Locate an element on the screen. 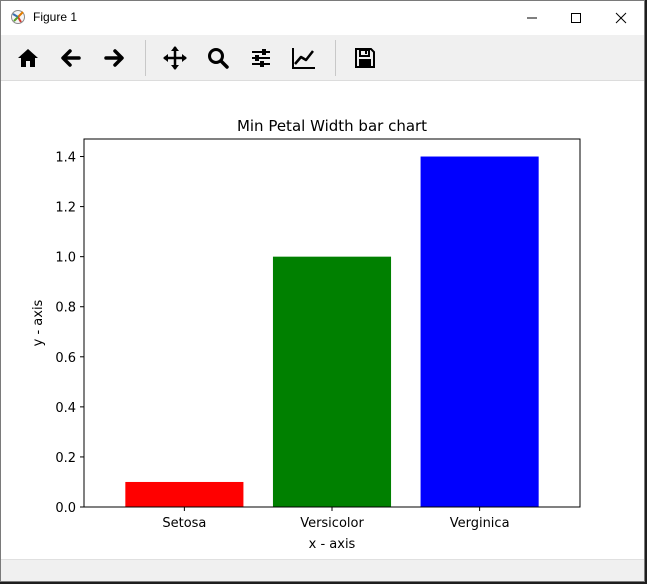 This screenshot has width=647, height=584. x-tick-label: Versicolor is located at coordinates (332, 523).